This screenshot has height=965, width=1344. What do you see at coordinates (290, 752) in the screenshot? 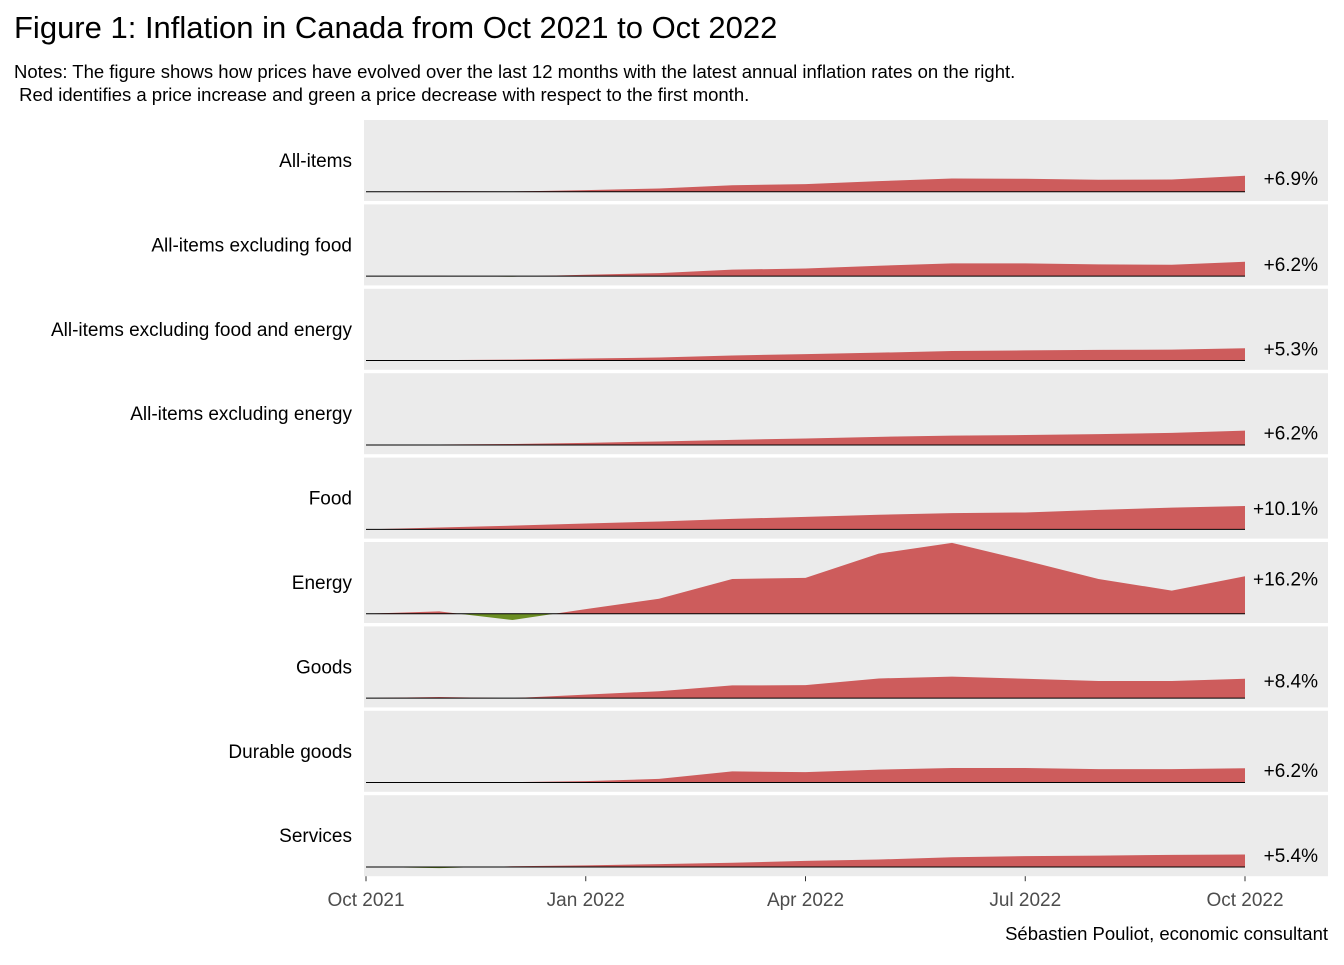
I see `panel-label: Durable goods` at bounding box center [290, 752].